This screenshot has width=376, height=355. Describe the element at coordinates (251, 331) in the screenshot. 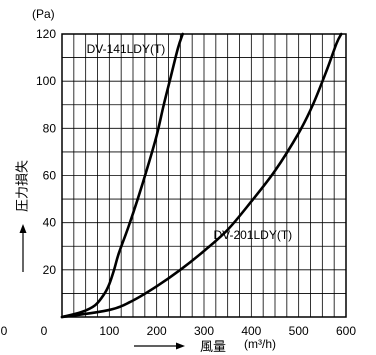

I see `x-tick-label: 400` at that location.